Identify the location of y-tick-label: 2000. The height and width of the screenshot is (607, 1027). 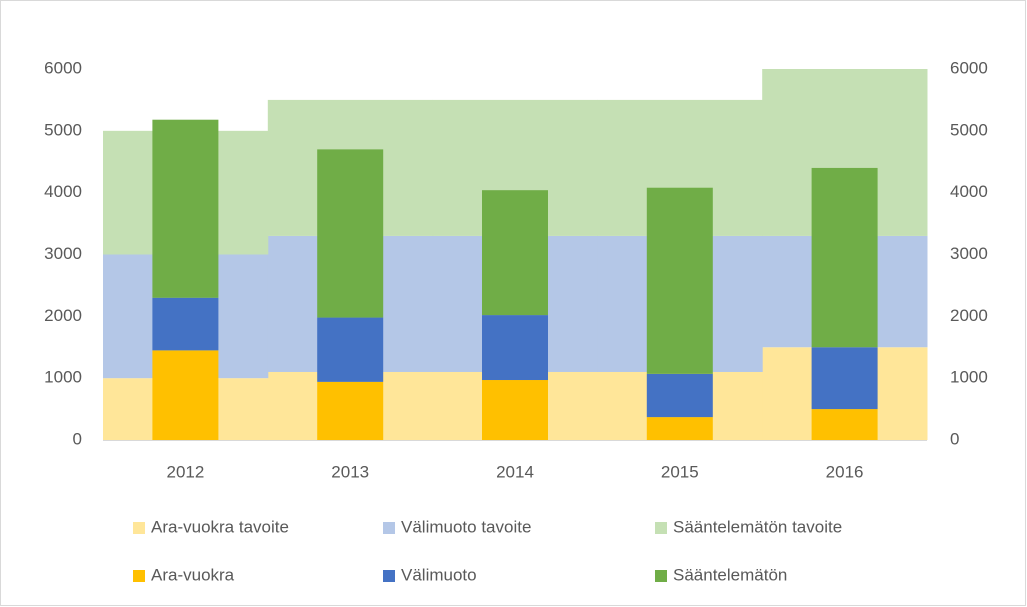
(63, 315).